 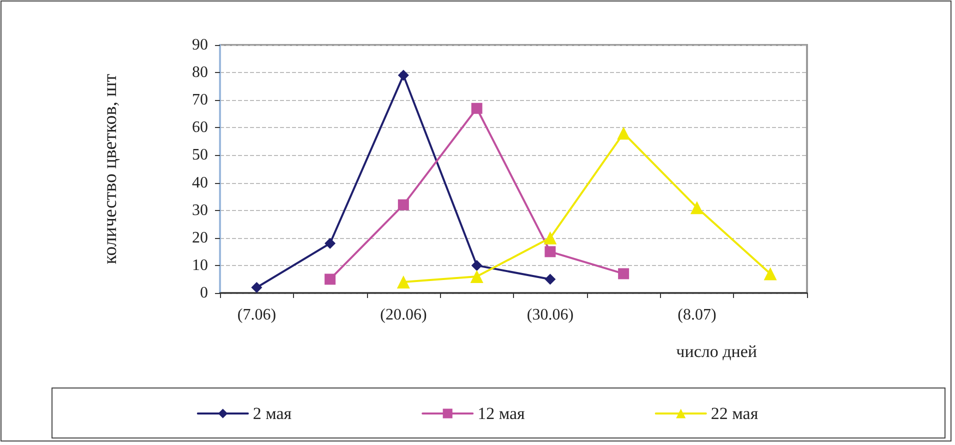 I want to click on legend-label: 2 мая, so click(x=272, y=413).